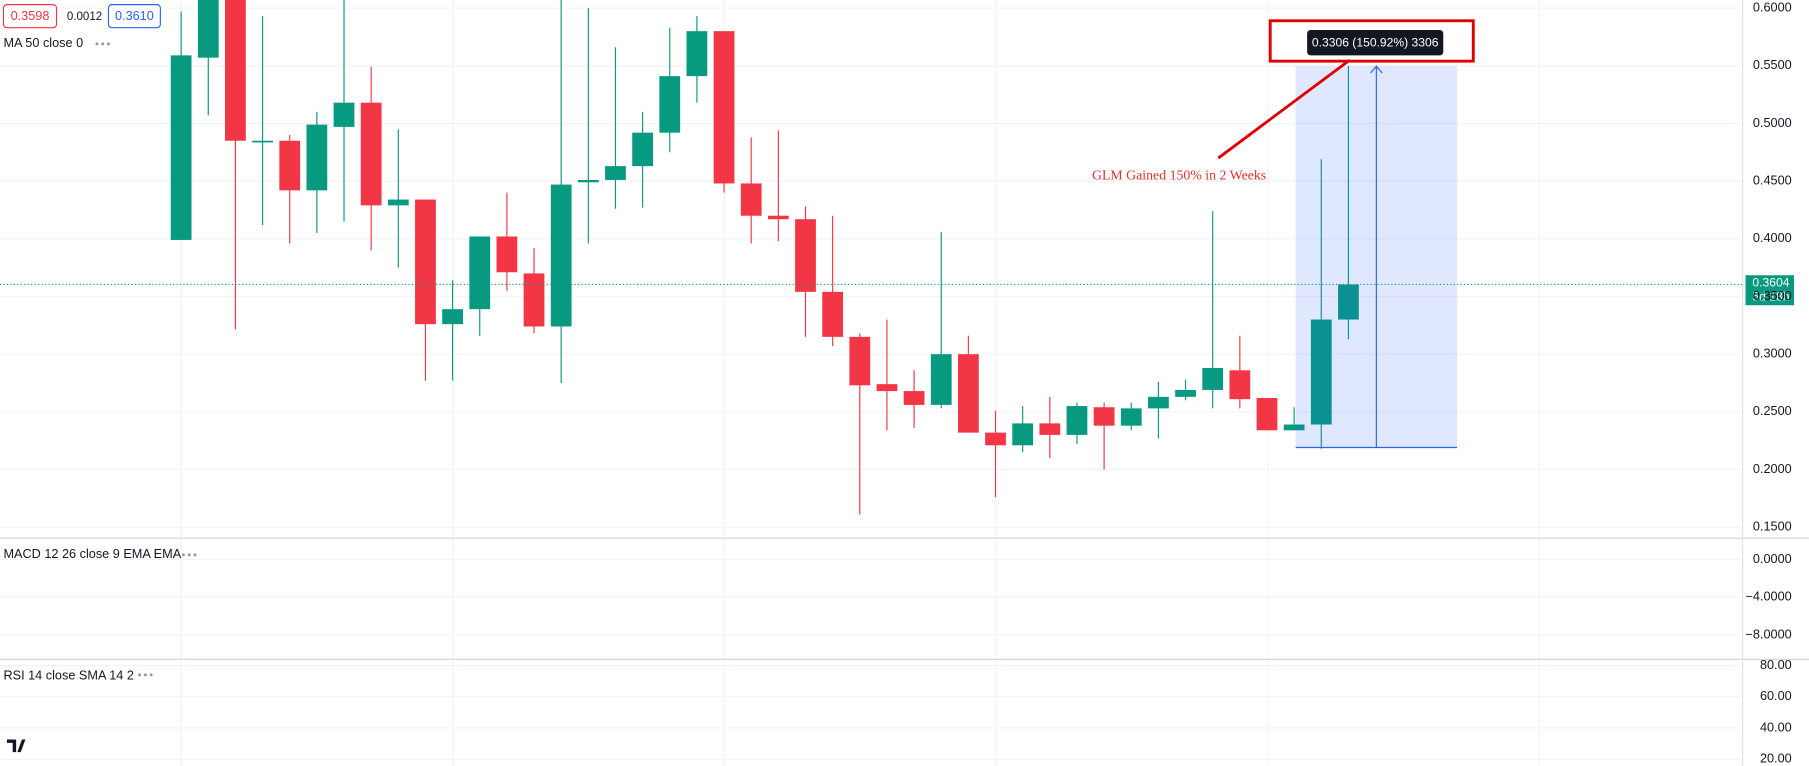  I want to click on y-tick-label: 60.00, so click(1776, 696).